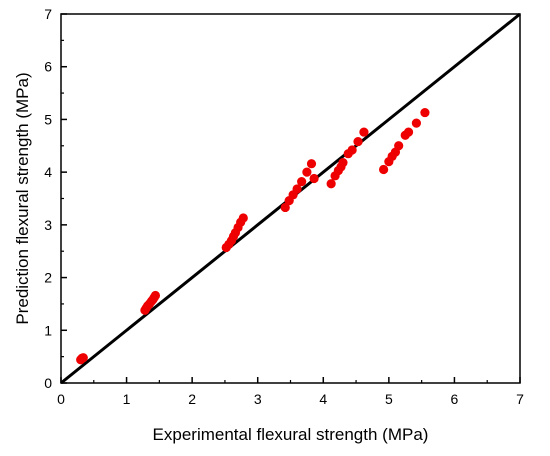 This screenshot has height=456, width=550. What do you see at coordinates (258, 399) in the screenshot?
I see `x-tick-label: 3` at bounding box center [258, 399].